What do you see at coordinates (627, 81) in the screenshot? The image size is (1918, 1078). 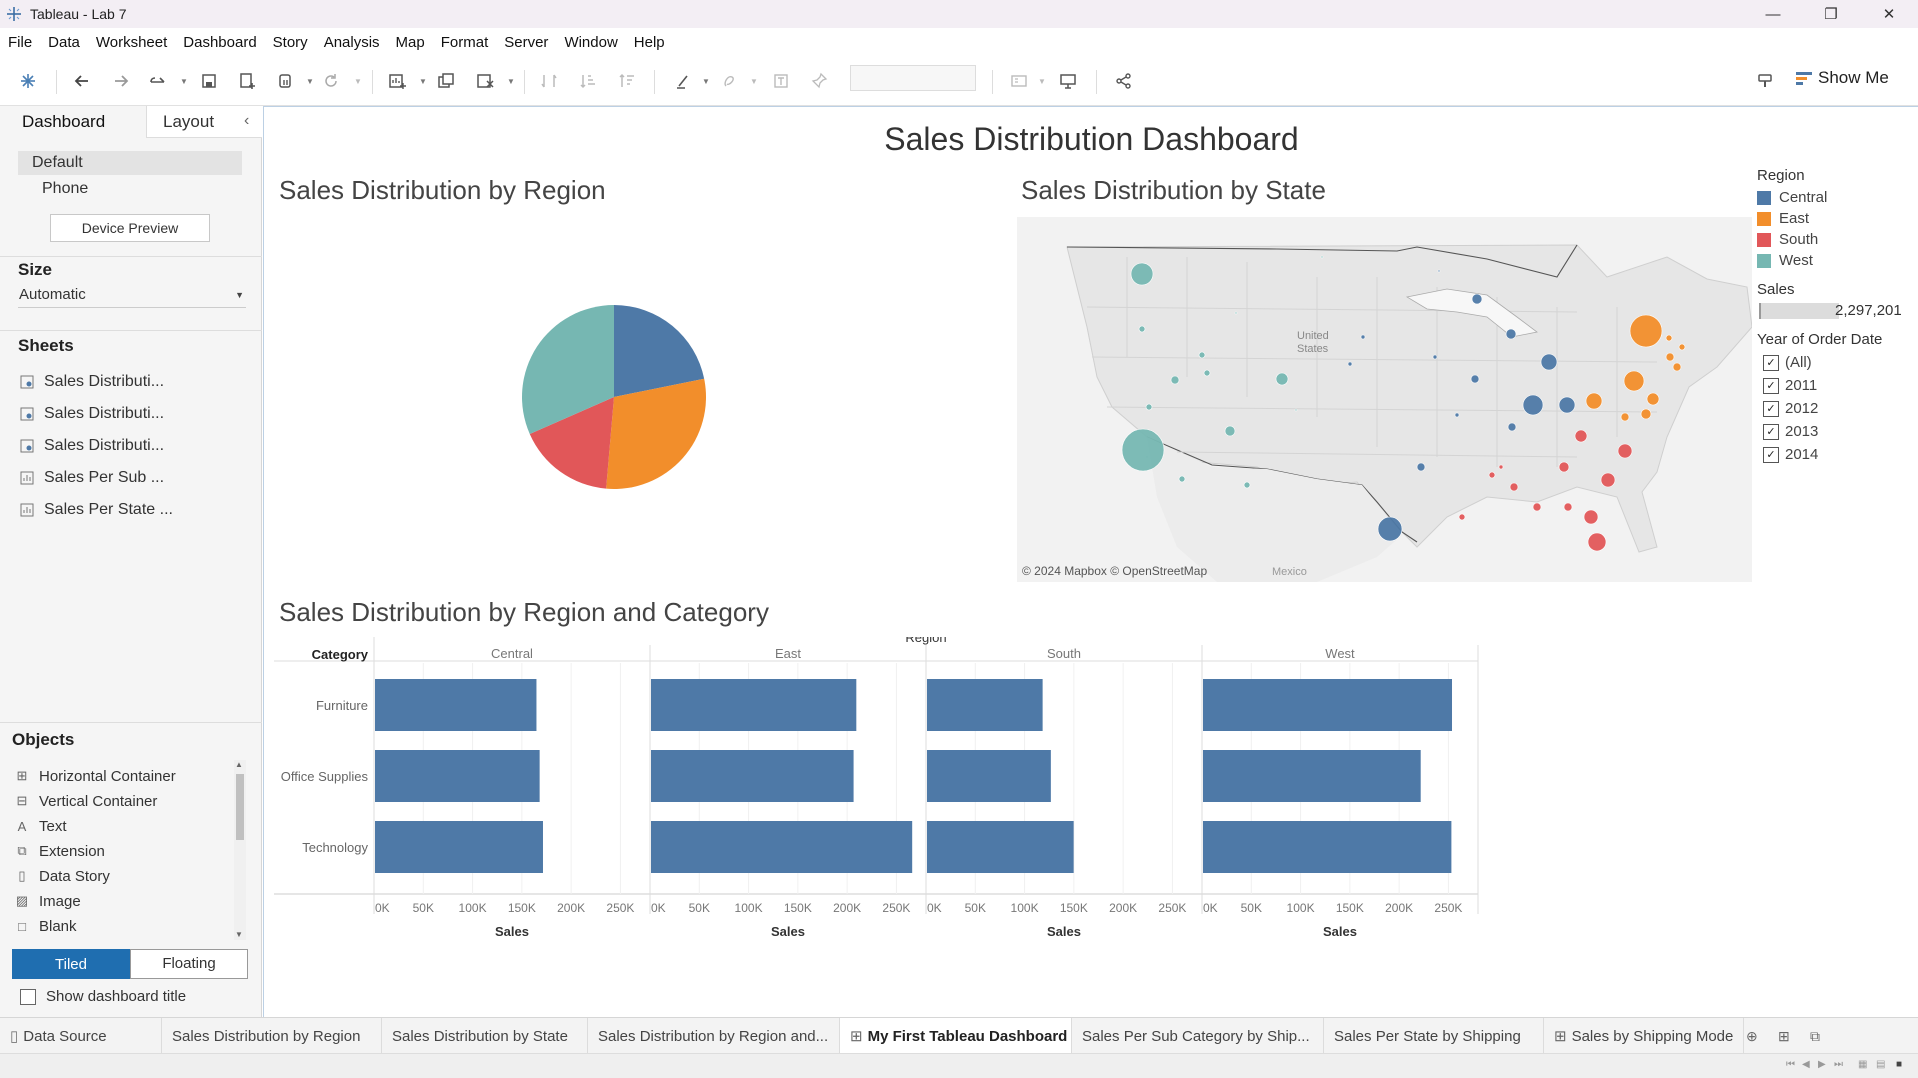 I see `sort-descending-icon` at bounding box center [627, 81].